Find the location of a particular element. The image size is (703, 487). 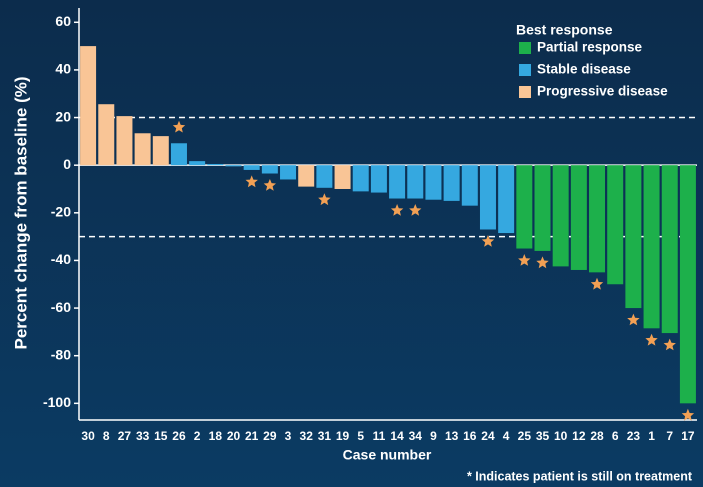

x-tick-label: 34 is located at coordinates (416, 436).